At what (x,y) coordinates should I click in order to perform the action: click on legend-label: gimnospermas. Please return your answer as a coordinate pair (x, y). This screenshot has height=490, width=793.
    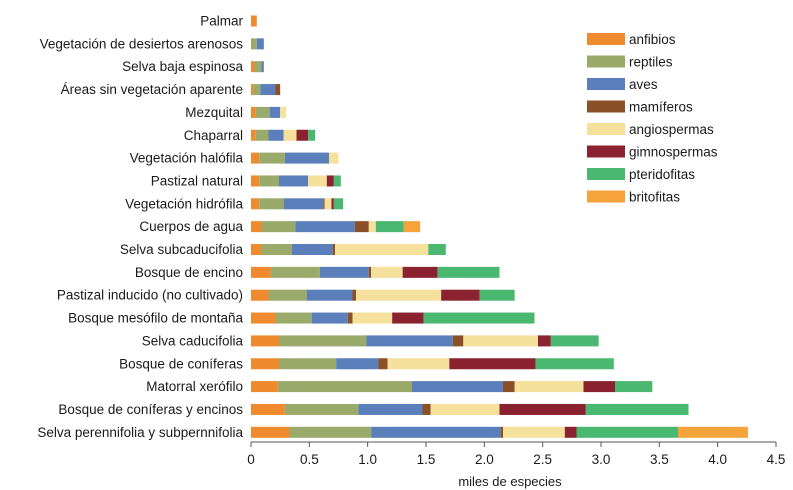
    Looking at the image, I should click on (673, 152).